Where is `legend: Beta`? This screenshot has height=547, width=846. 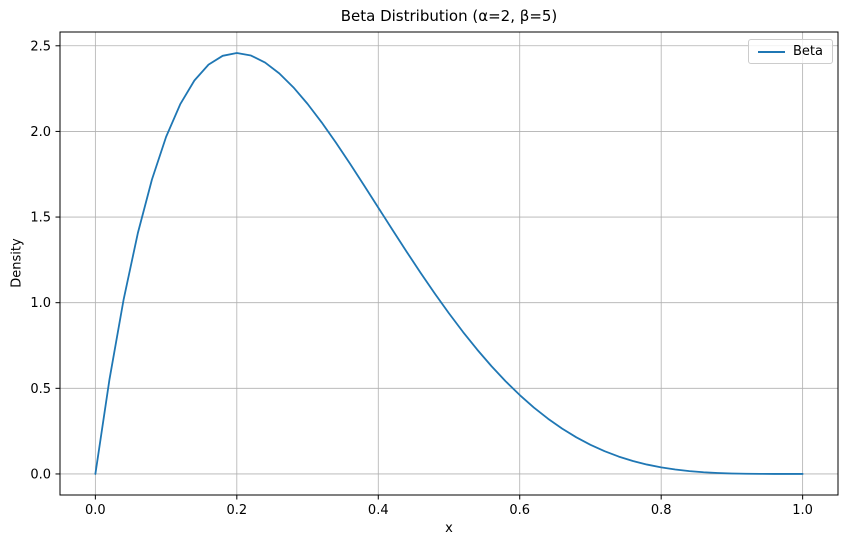
legend: Beta is located at coordinates (790, 51).